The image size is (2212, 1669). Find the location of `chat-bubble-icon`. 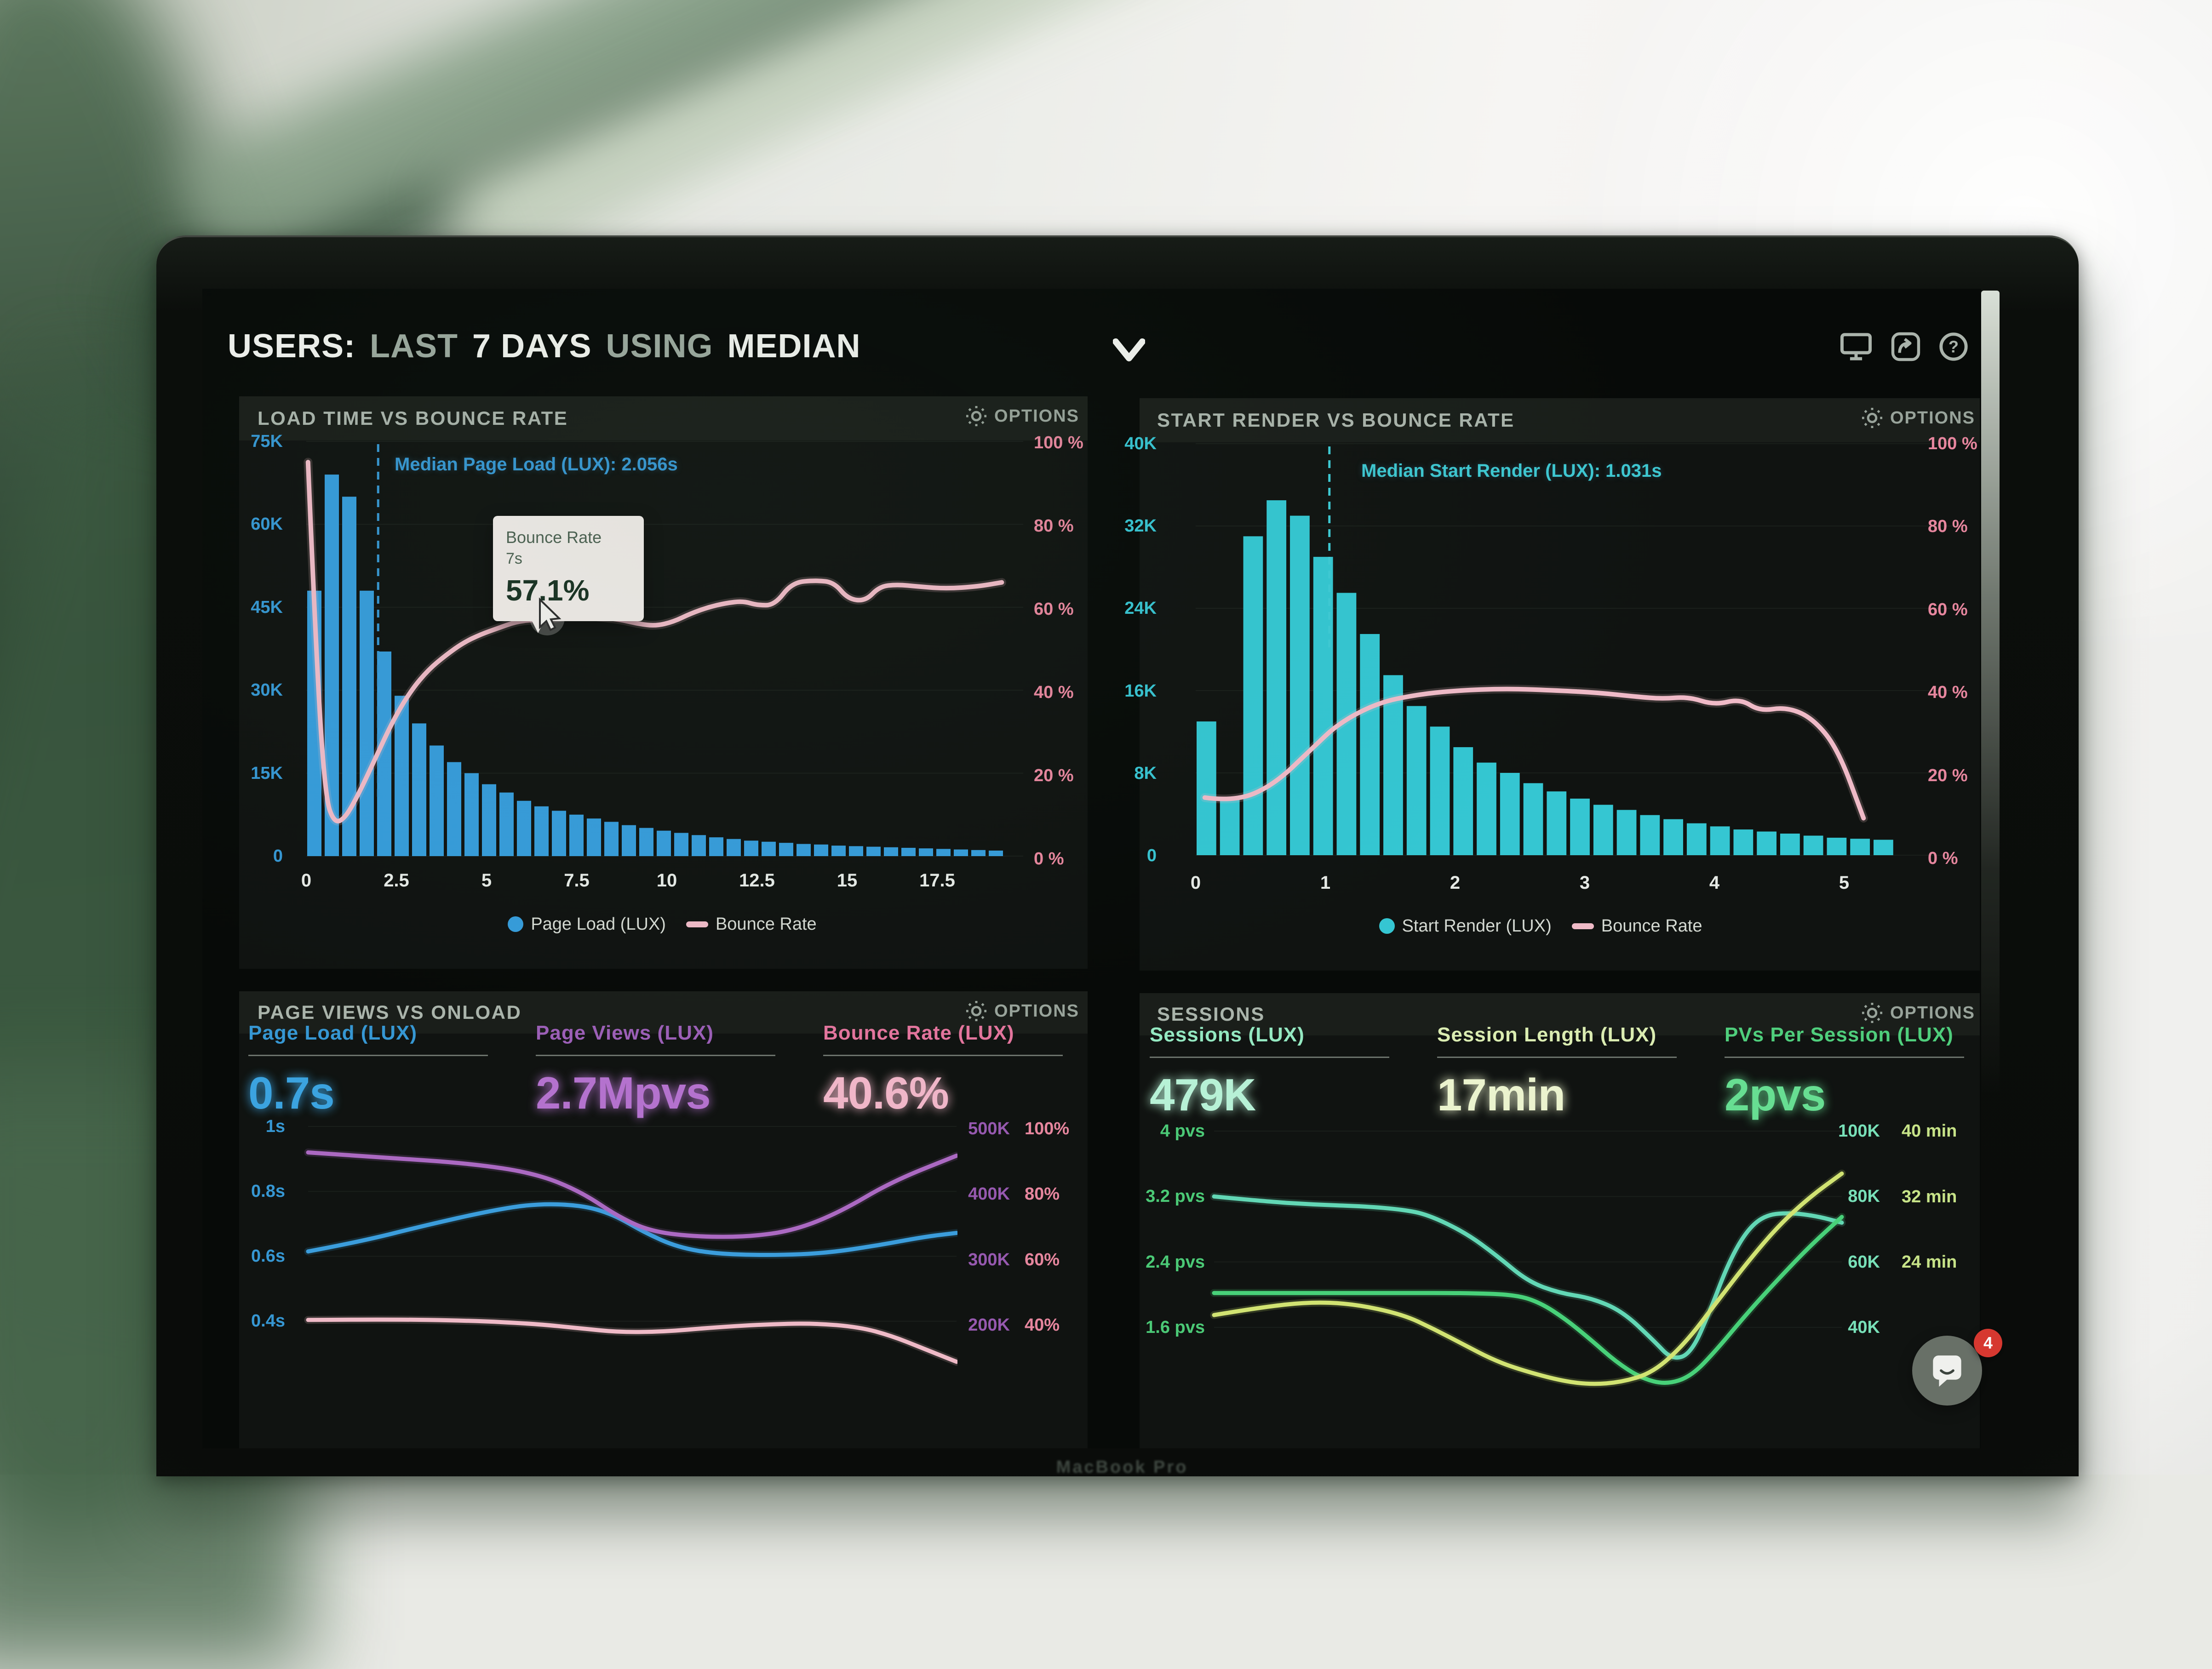

chat-bubble-icon is located at coordinates (1947, 1371).